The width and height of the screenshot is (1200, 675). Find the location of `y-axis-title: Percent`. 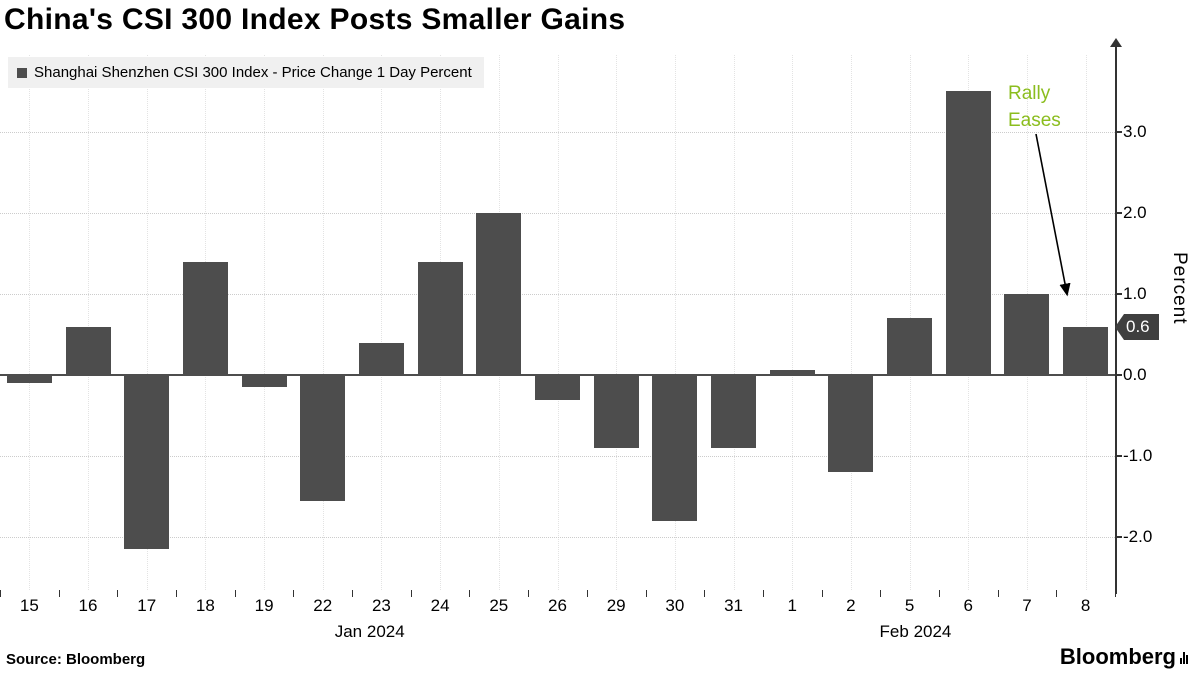

y-axis-title: Percent is located at coordinates (1179, 288).